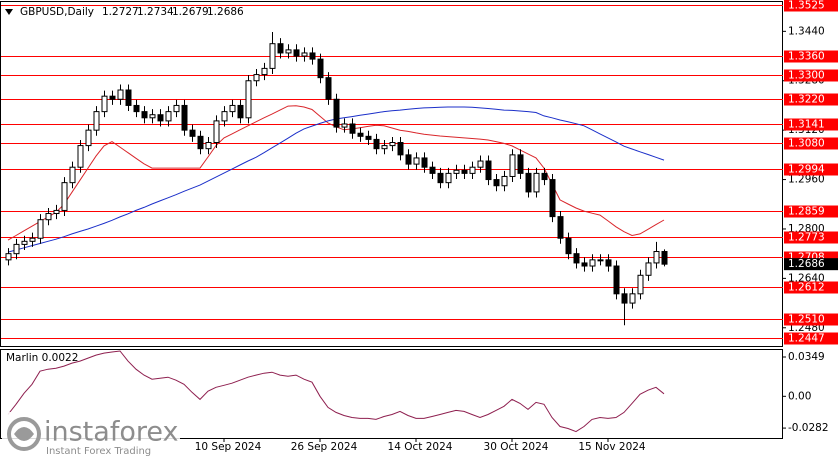 The image size is (840, 459). Describe the element at coordinates (9, 12) in the screenshot. I see `menu-triangle` at that location.